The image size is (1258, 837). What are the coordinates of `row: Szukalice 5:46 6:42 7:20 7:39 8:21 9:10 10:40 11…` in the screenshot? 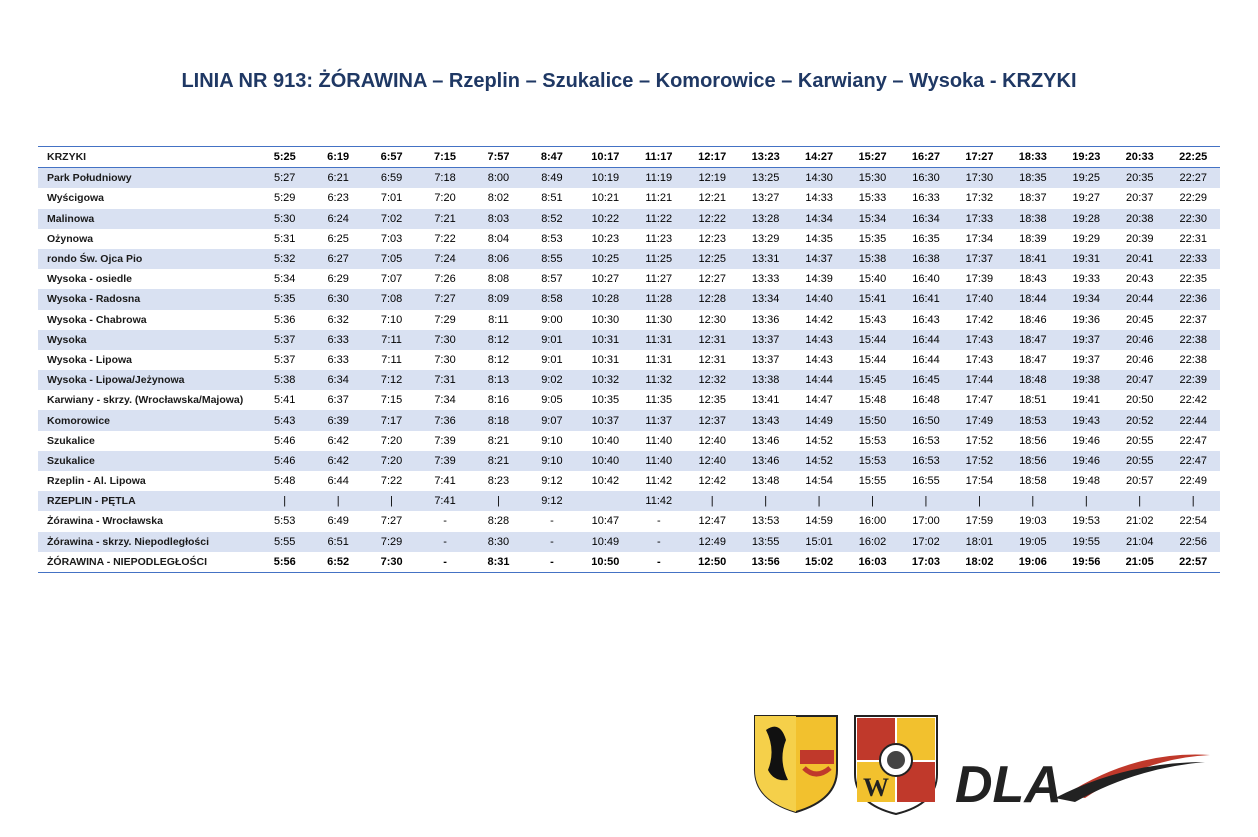 It's located at (629, 441).